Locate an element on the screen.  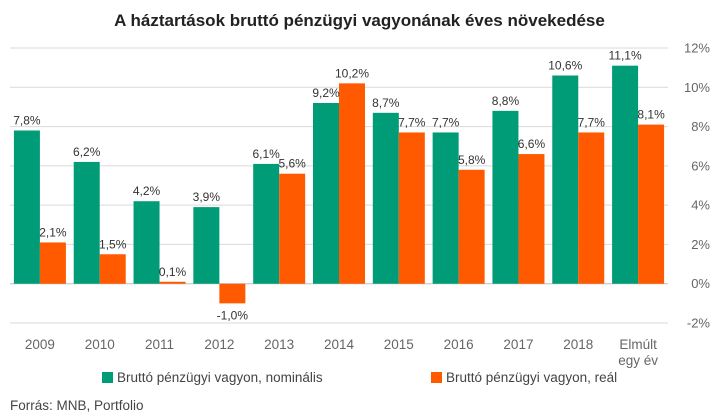
data-label: 10,2% is located at coordinates (352, 73).